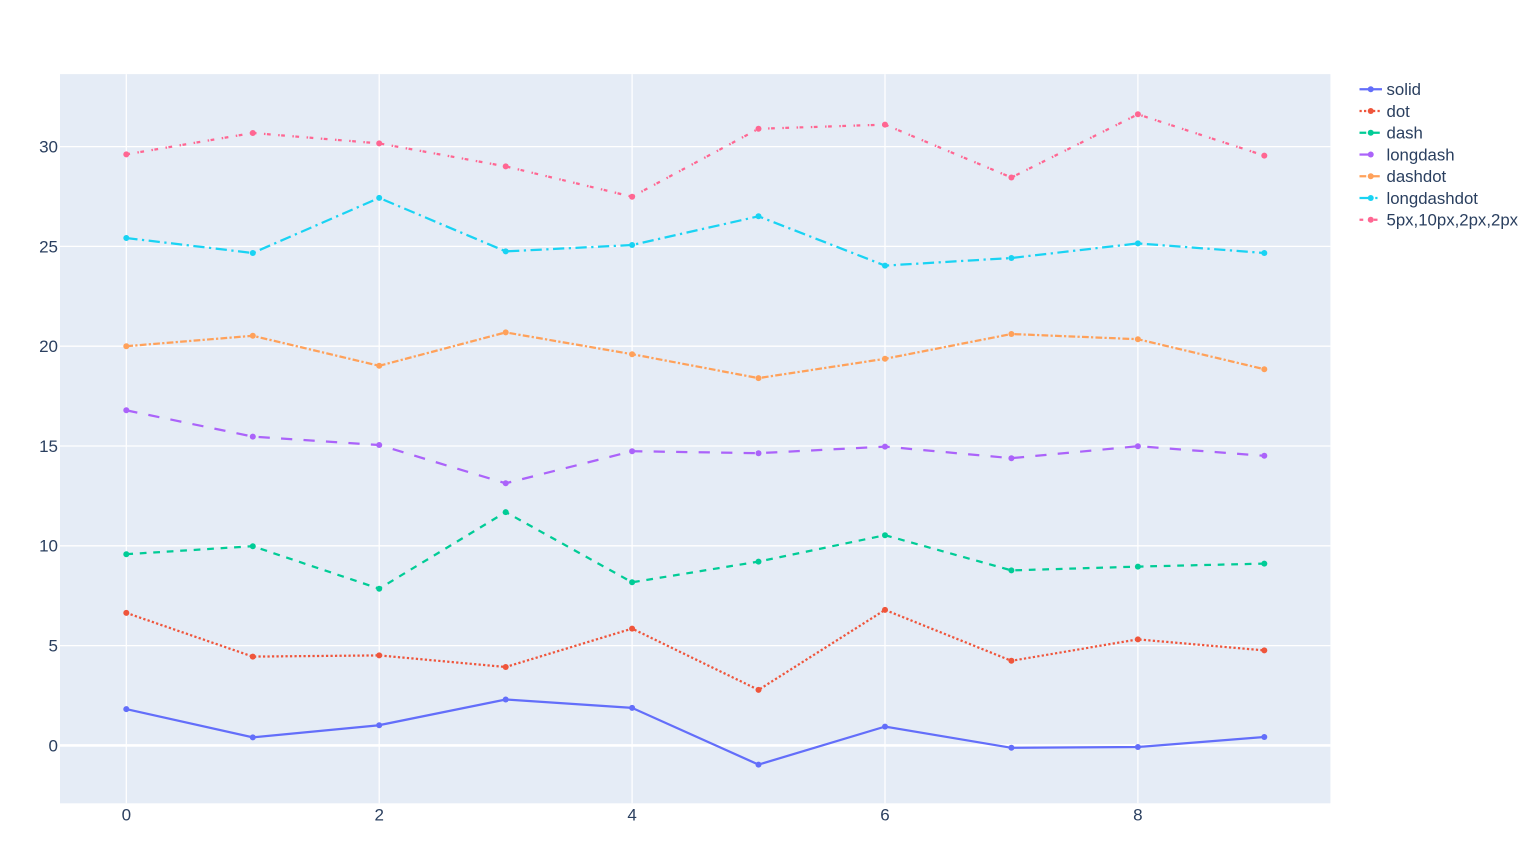 Image resolution: width=1536 pixels, height=864 pixels. What do you see at coordinates (1404, 89) in the screenshot?
I see `svg-text: solid` at bounding box center [1404, 89].